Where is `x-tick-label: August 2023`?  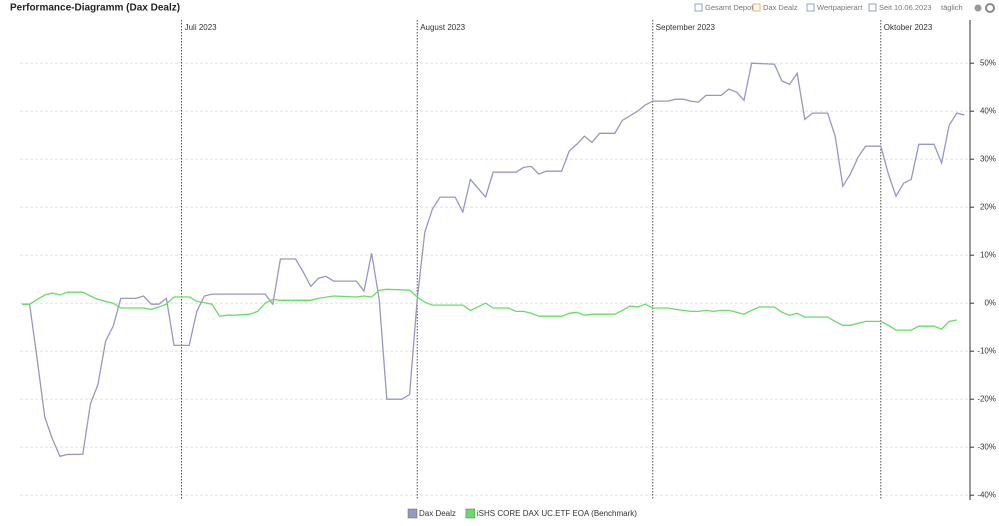
x-tick-label: August 2023 is located at coordinates (442, 27).